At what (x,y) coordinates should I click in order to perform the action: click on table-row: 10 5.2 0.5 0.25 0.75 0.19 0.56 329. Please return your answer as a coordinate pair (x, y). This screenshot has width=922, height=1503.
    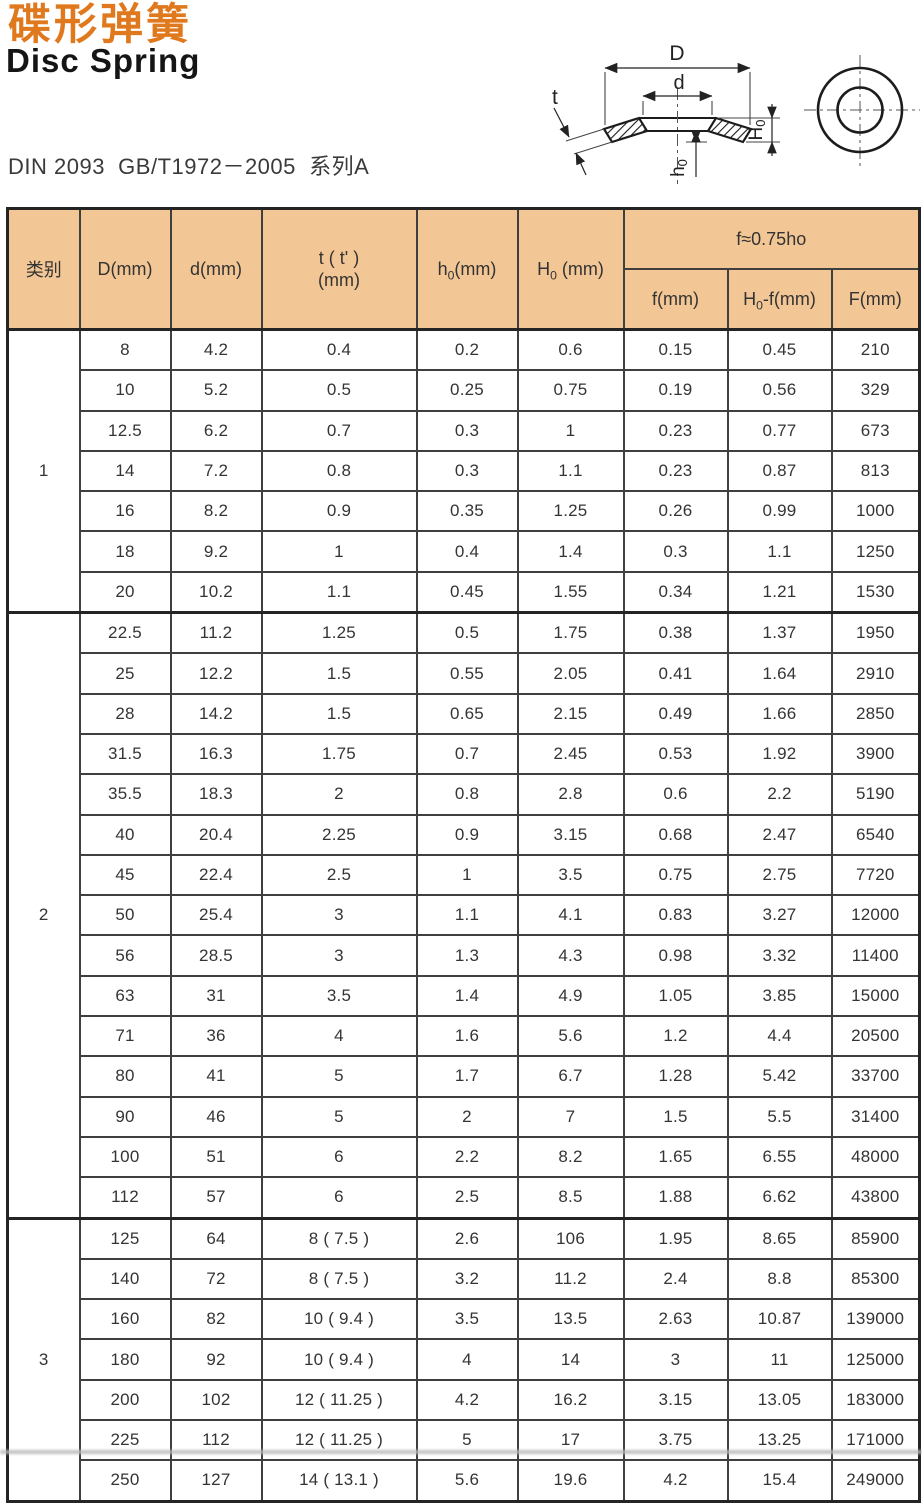
    Looking at the image, I should click on (464, 390).